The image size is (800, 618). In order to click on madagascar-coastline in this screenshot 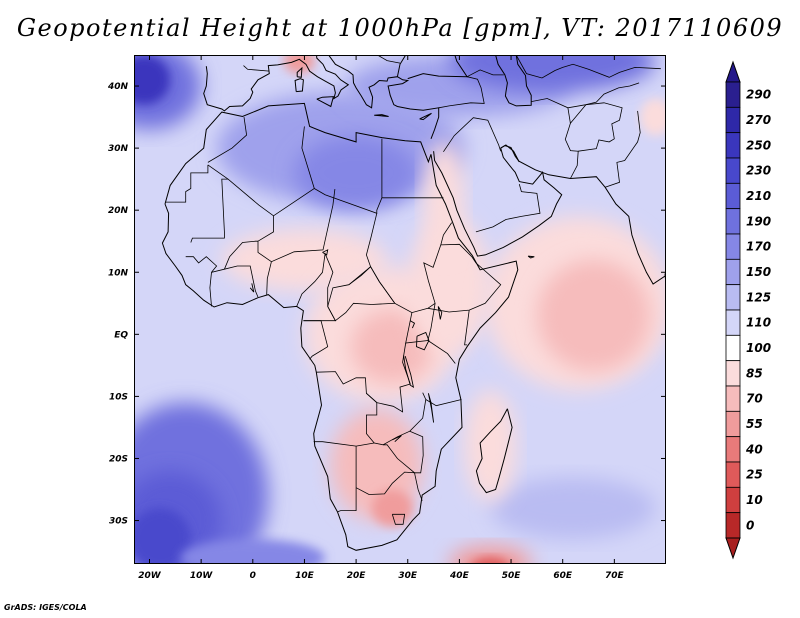, I will do `click(494, 451)`.